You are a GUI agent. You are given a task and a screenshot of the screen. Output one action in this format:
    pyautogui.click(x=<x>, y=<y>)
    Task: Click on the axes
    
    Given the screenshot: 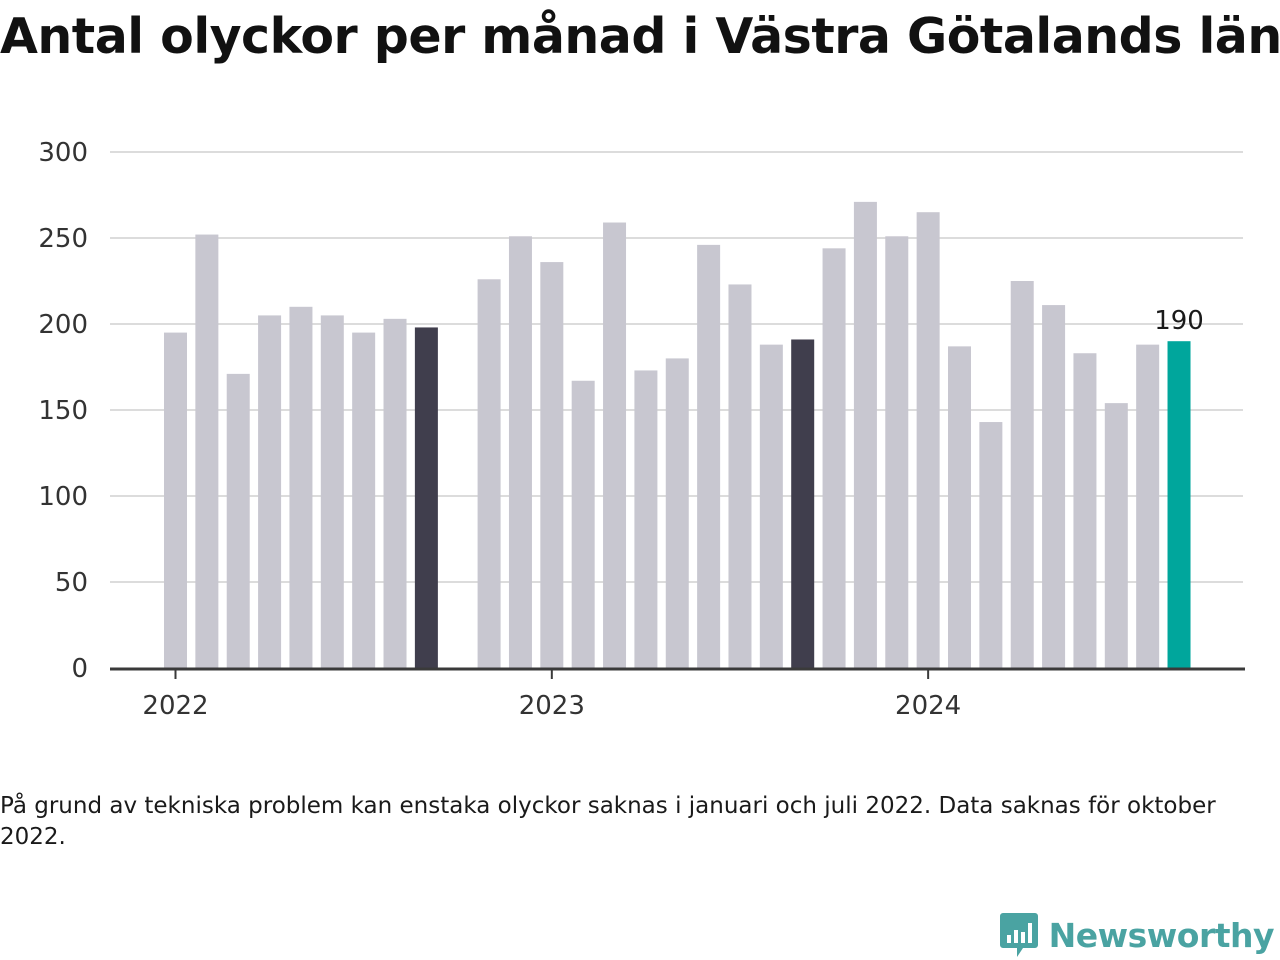 What is the action you would take?
    pyautogui.click(x=677, y=673)
    